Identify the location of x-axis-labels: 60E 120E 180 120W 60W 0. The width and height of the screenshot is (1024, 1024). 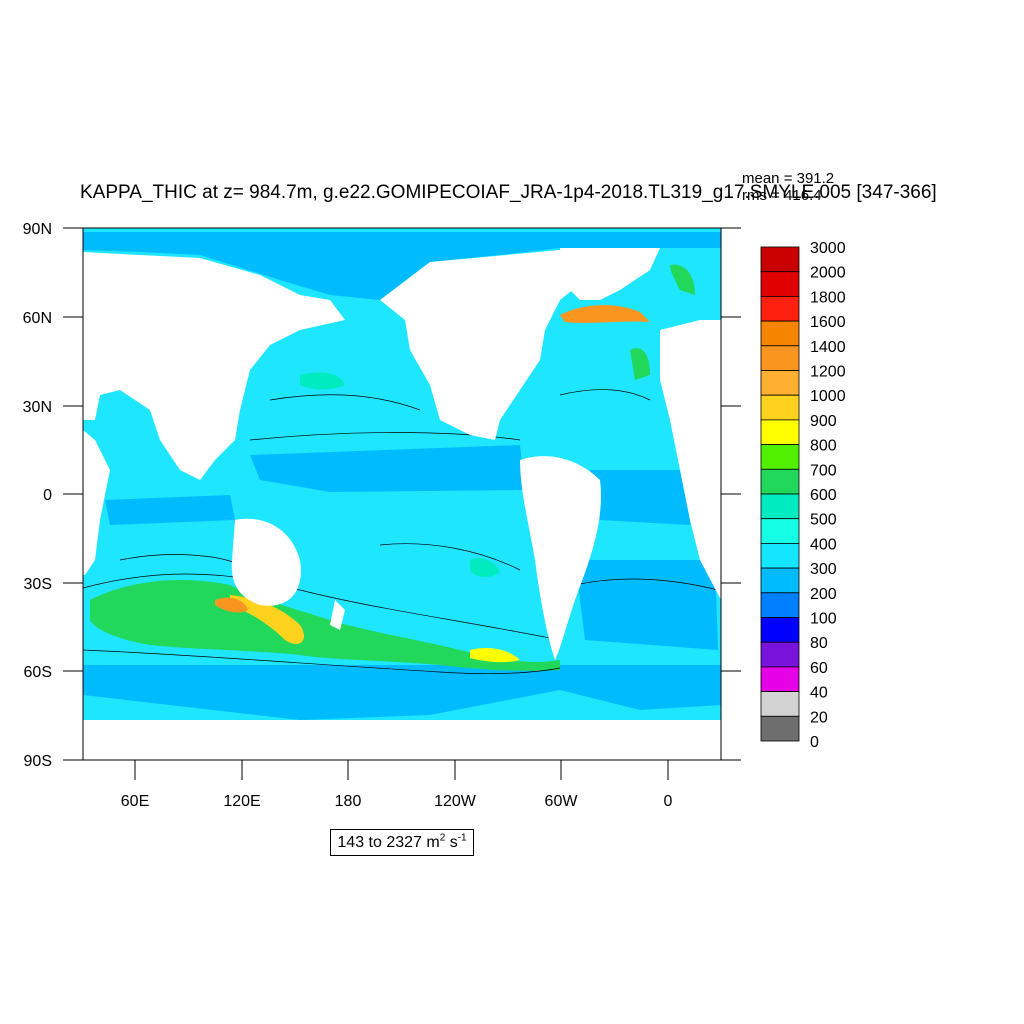
(397, 801).